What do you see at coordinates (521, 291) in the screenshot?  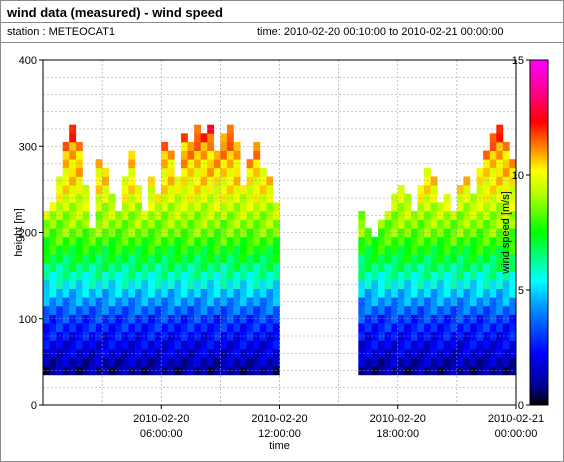 I see `colorbar-tick-label: 5` at bounding box center [521, 291].